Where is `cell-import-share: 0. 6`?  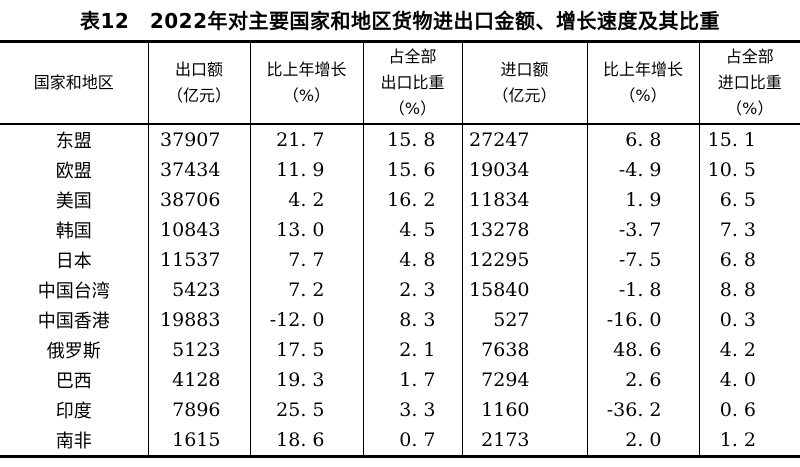 cell-import-share: 0. 6 is located at coordinates (749, 410).